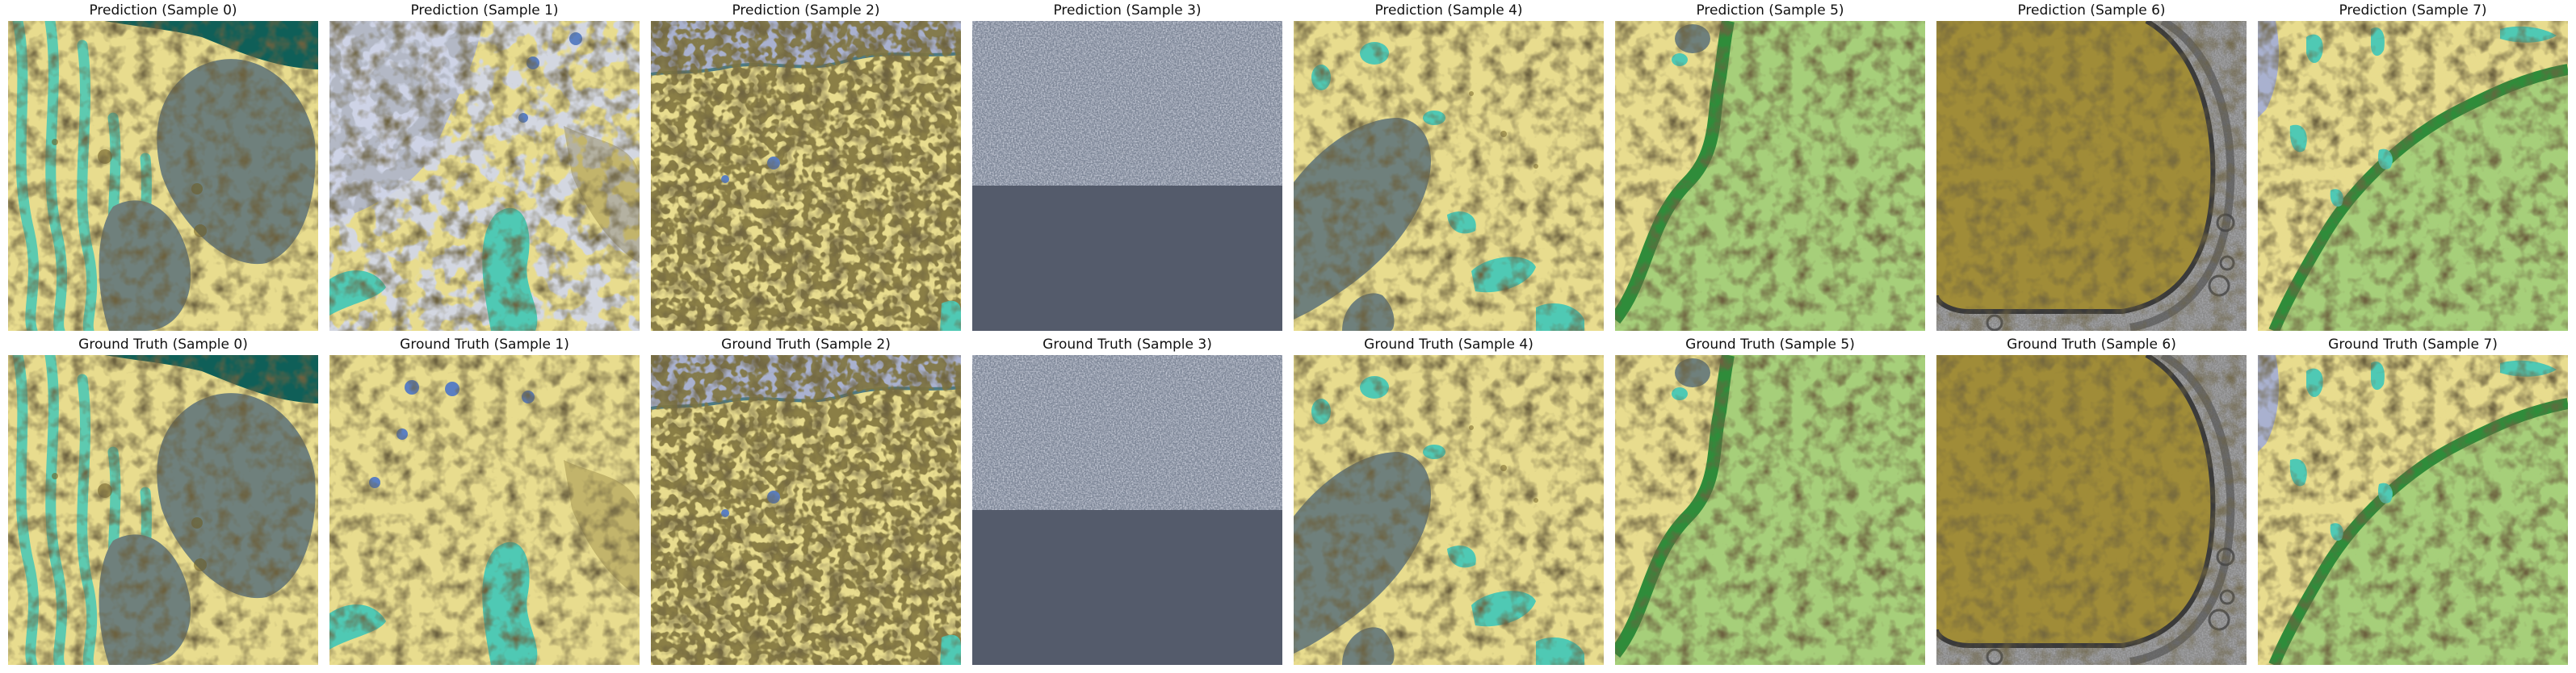  What do you see at coordinates (484, 344) in the screenshot?
I see `panel-title: Ground Truth (Sample 1)` at bounding box center [484, 344].